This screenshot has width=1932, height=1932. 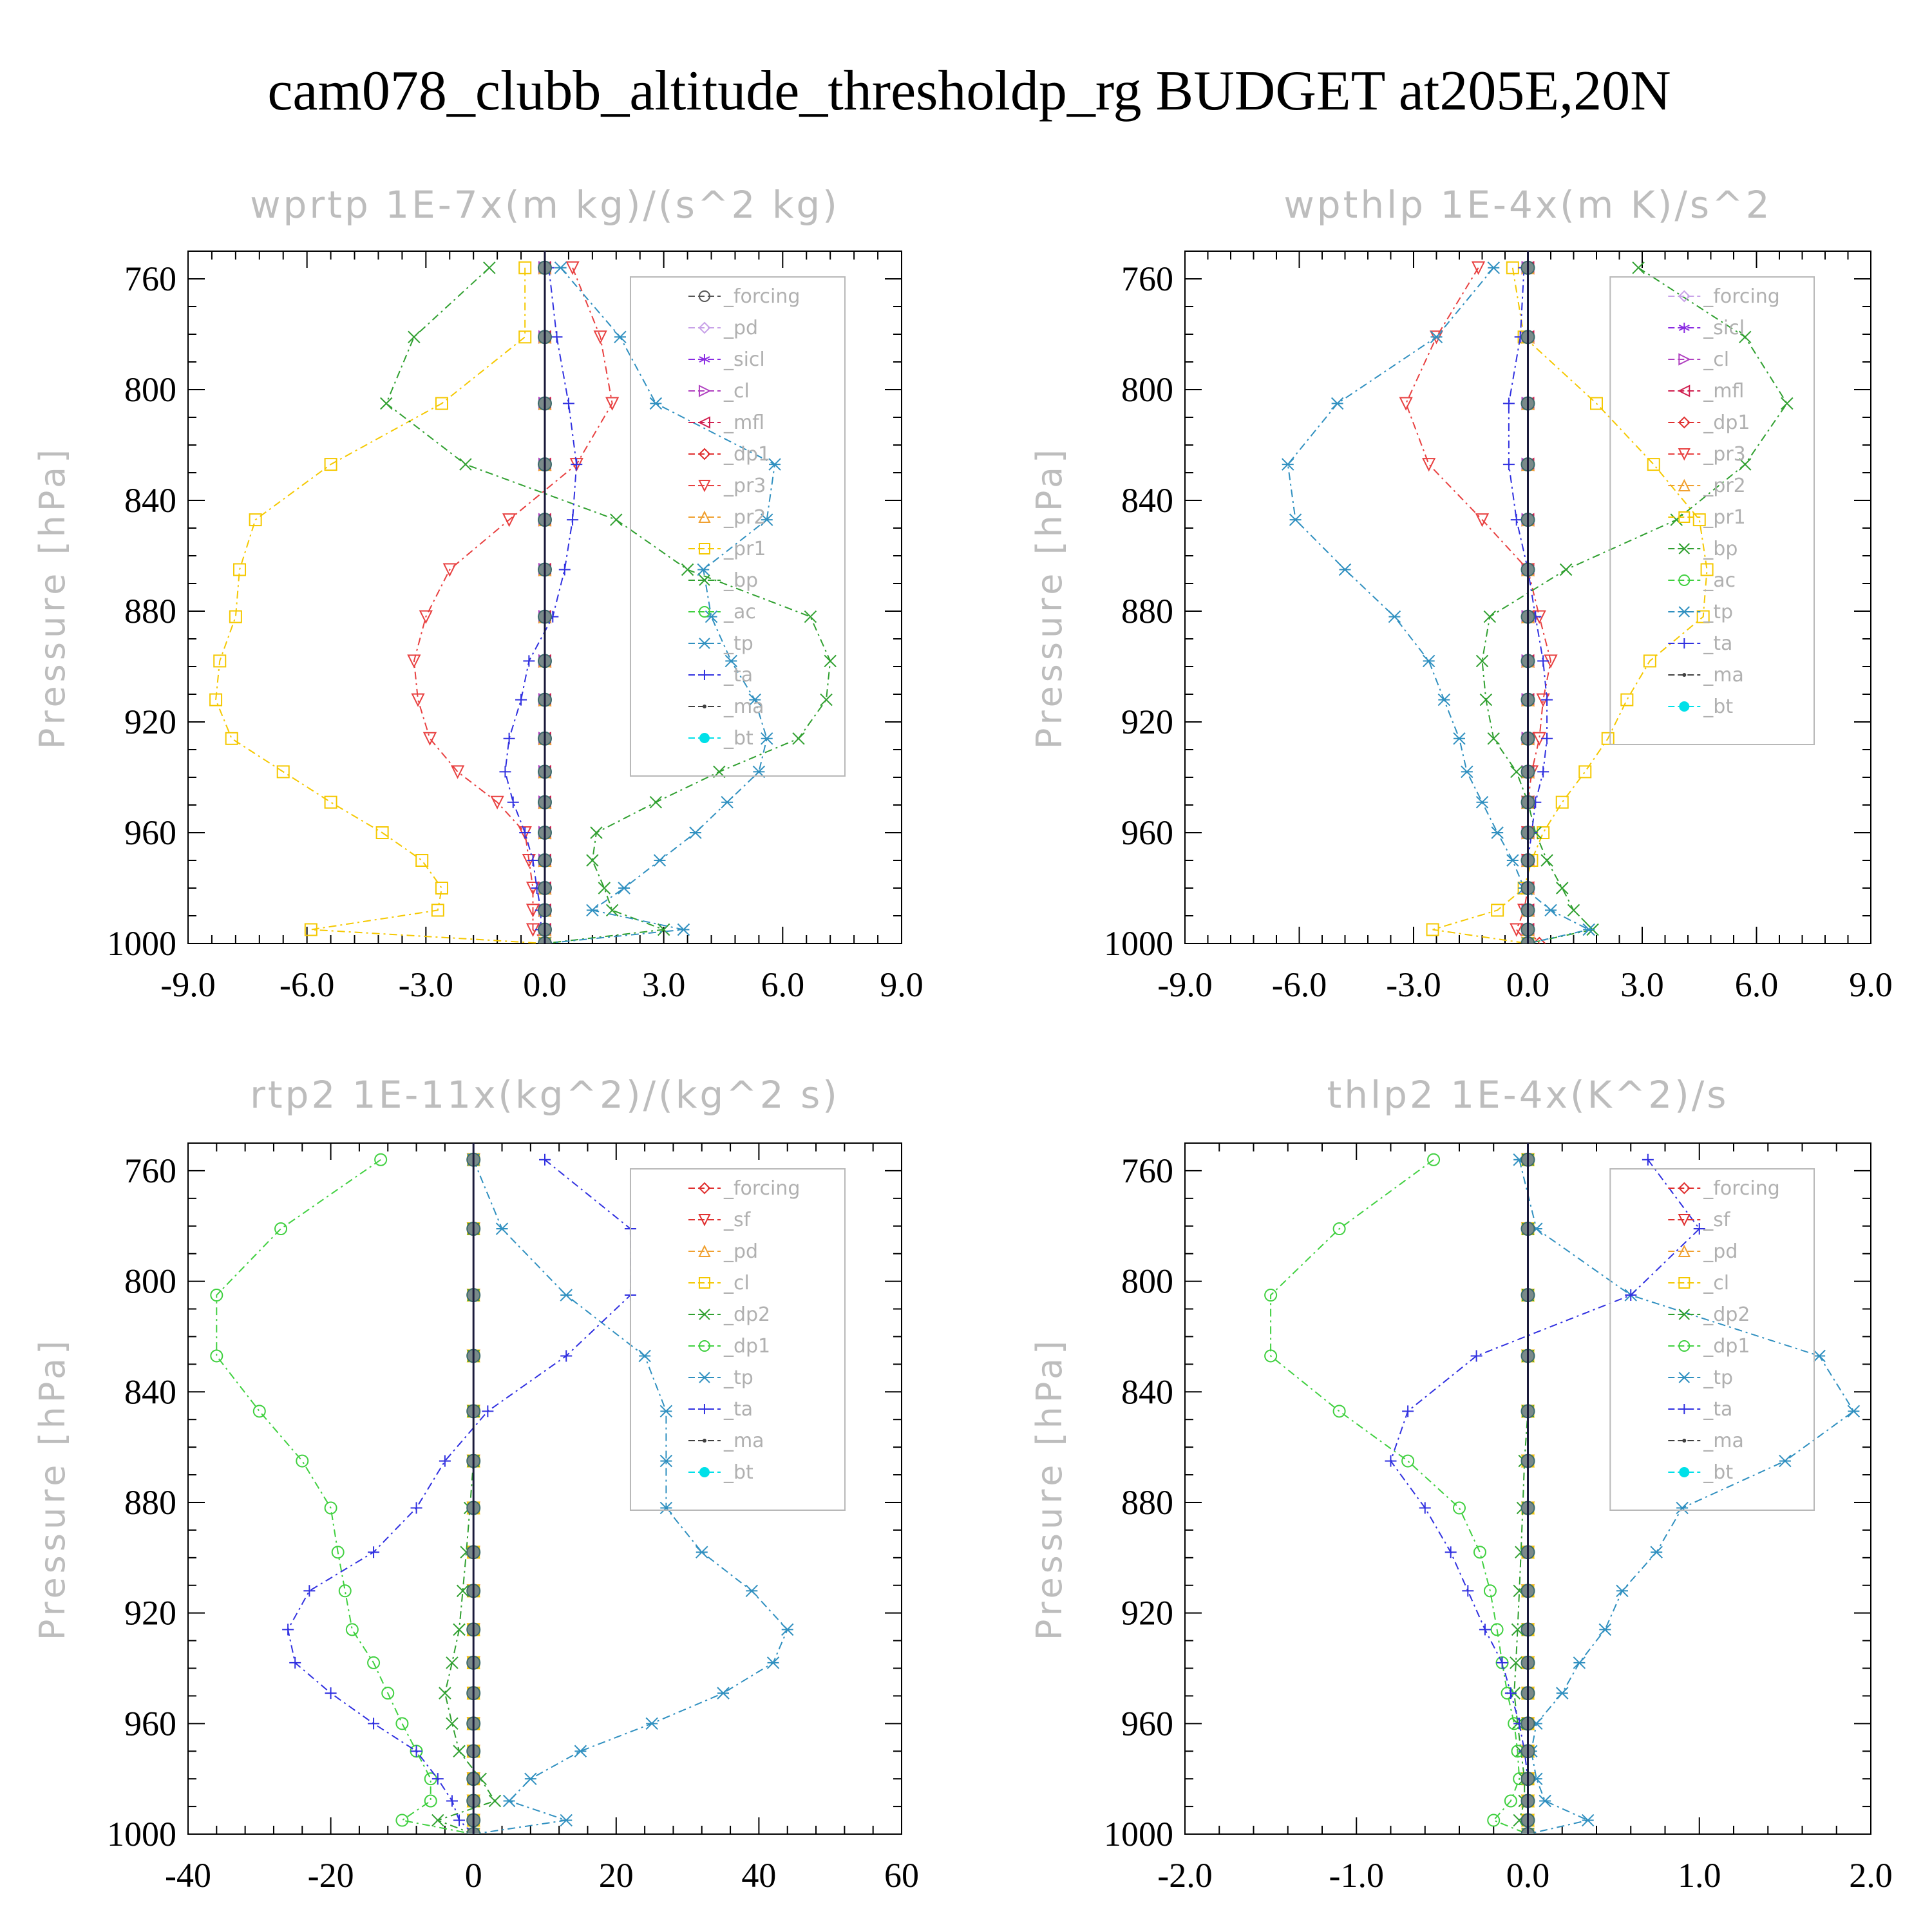 I want to click on x-tick-label: 3.0, so click(x=664, y=984).